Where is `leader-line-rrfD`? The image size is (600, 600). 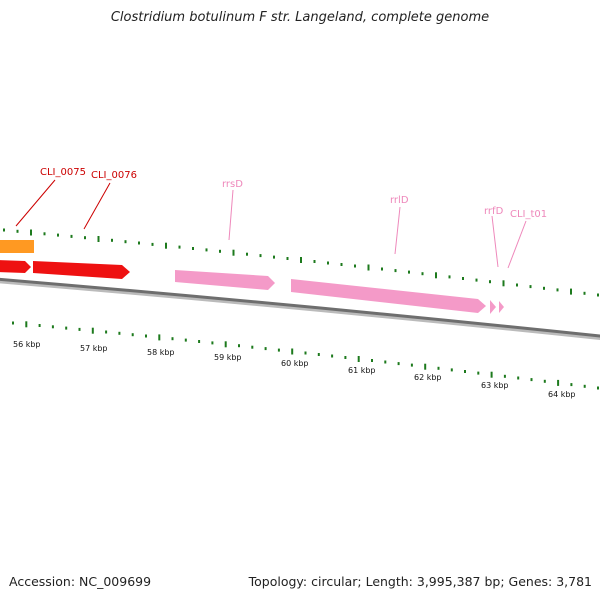
leader-line-rrfD is located at coordinates (495, 241).